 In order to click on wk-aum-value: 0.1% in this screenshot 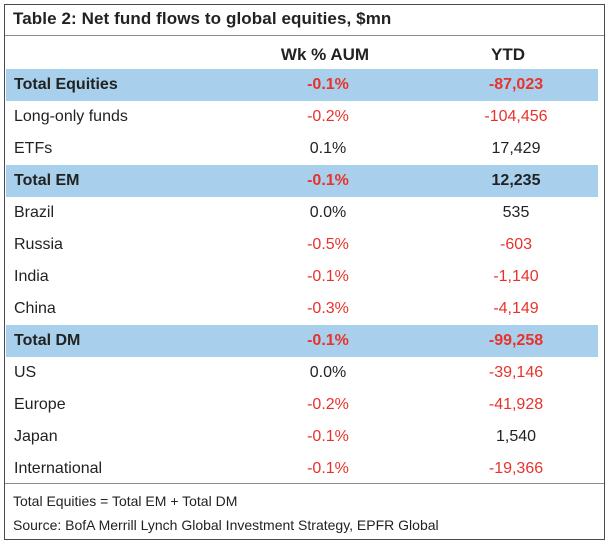, I will do `click(328, 148)`.